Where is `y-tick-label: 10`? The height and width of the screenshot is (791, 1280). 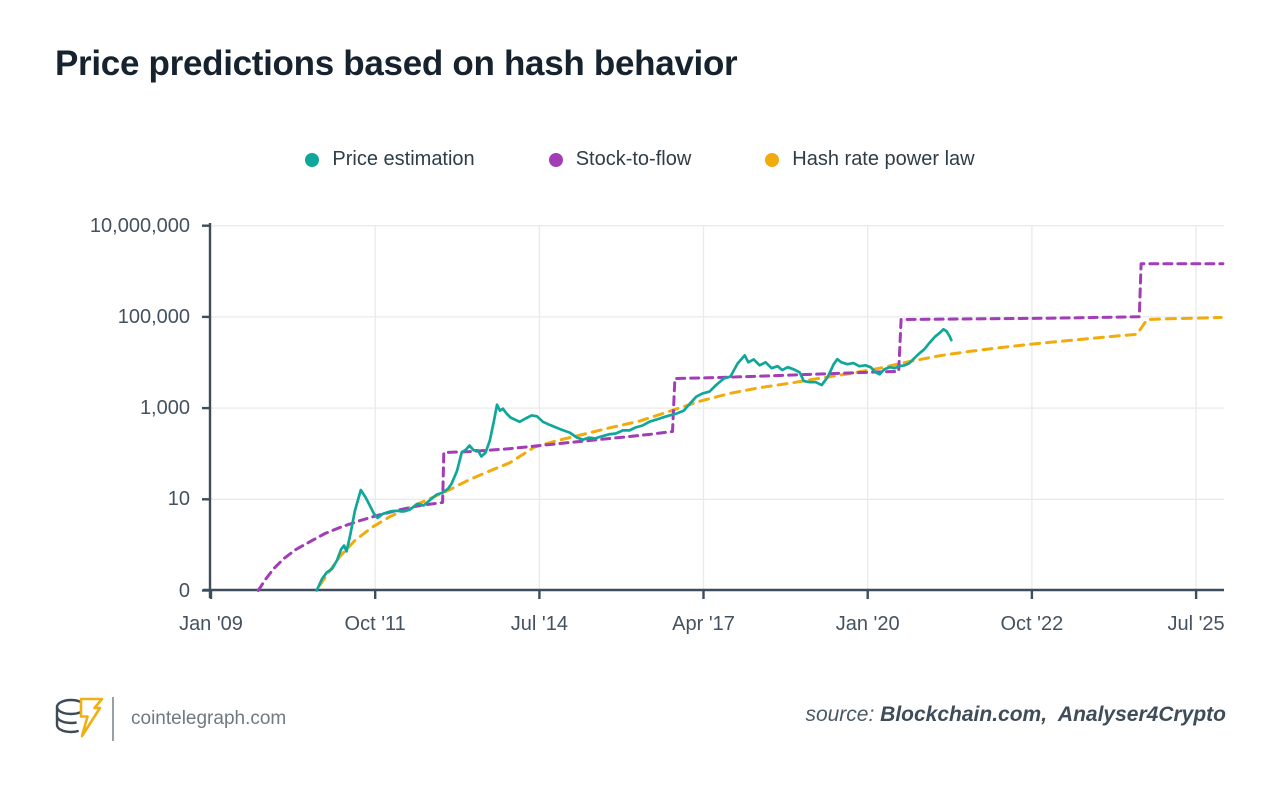 y-tick-label: 10 is located at coordinates (178, 499).